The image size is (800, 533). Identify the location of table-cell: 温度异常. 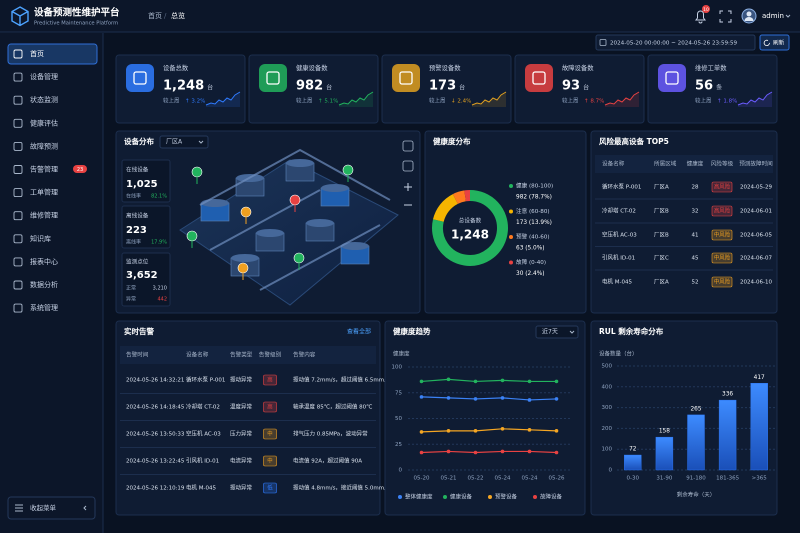
(241, 407).